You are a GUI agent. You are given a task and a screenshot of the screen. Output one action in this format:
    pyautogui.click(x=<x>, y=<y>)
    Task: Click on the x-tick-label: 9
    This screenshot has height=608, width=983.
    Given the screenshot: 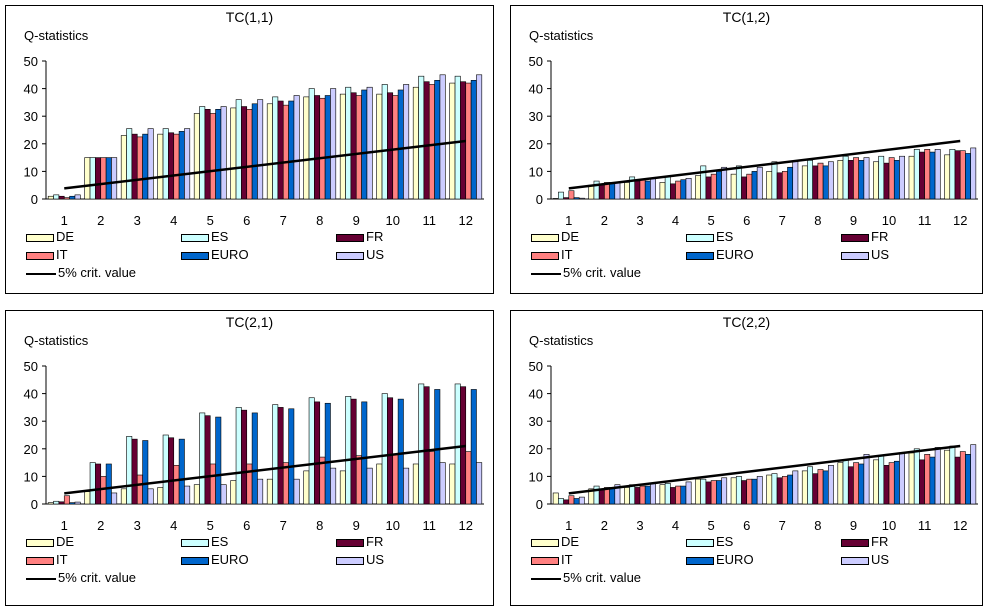 What is the action you would take?
    pyautogui.click(x=356, y=220)
    